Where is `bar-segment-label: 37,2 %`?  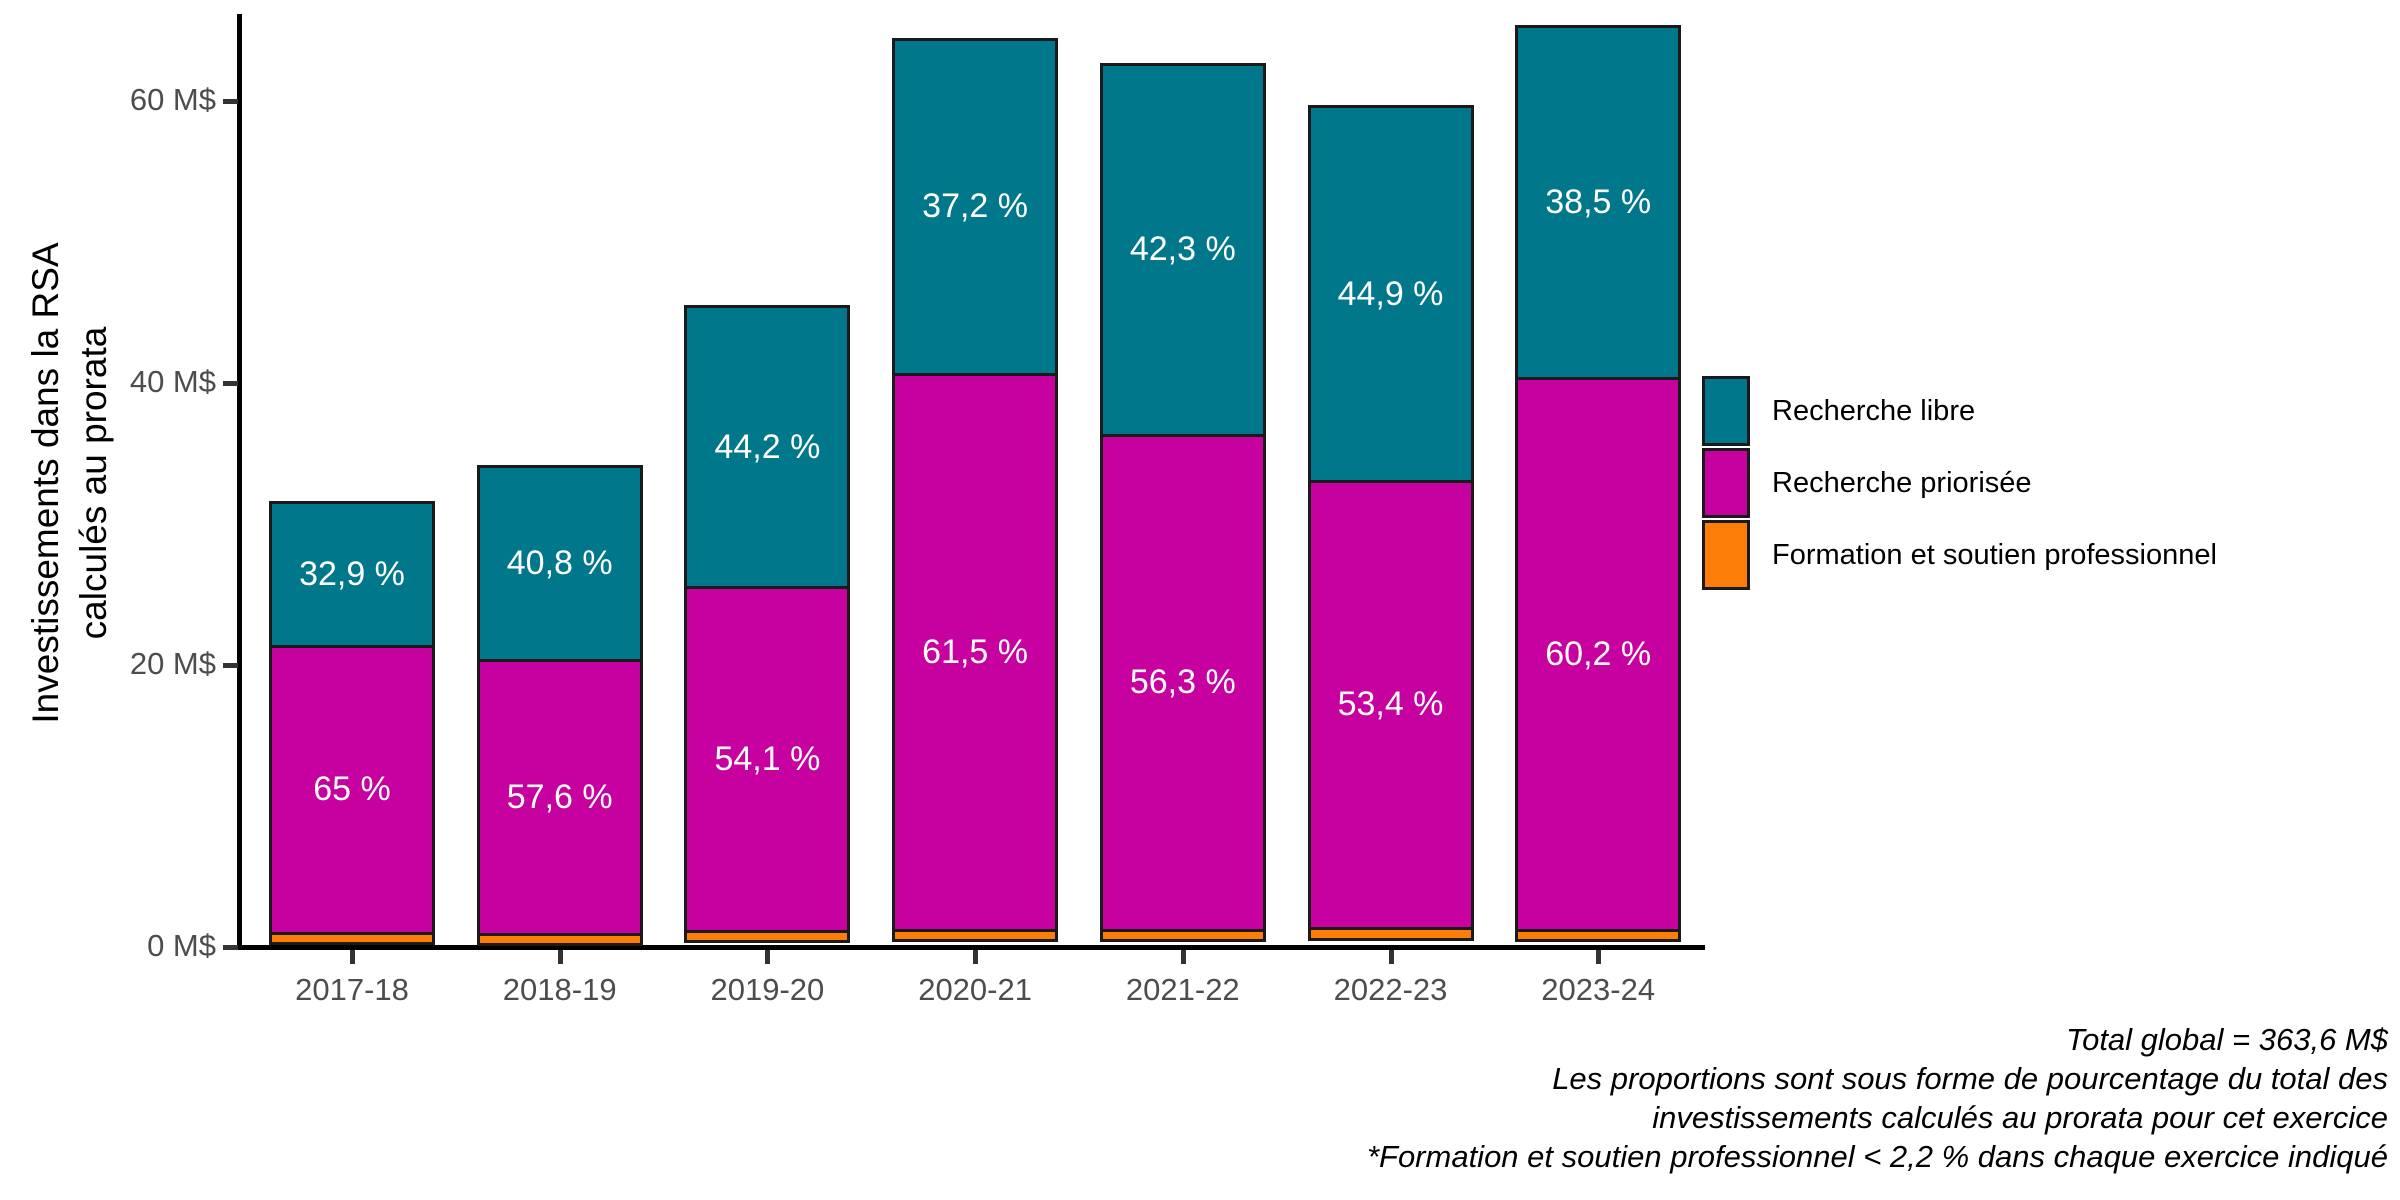 bar-segment-label: 37,2 % is located at coordinates (975, 206).